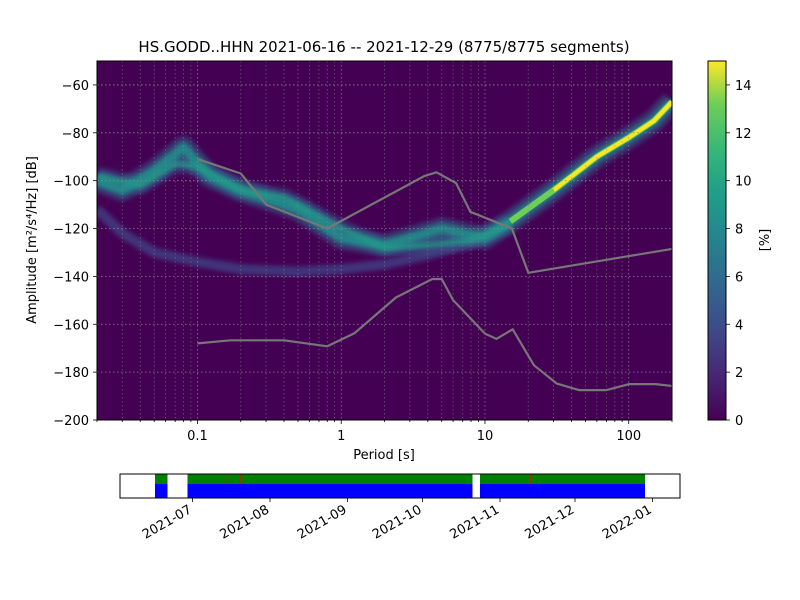 Image resolution: width=800 pixels, height=600 pixels. What do you see at coordinates (71, 325) in the screenshot?
I see `y-tick-label: −160` at bounding box center [71, 325].